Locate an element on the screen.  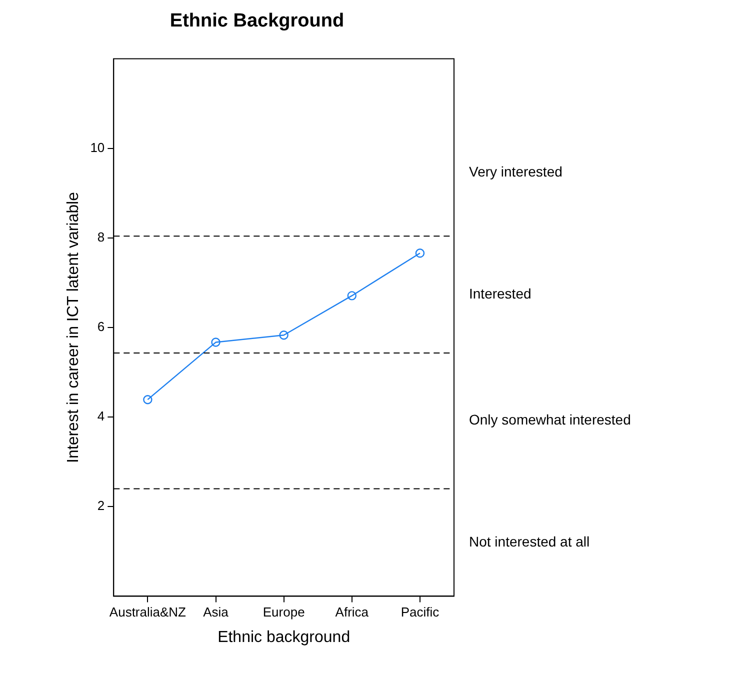
y-tick-label: 4 is located at coordinates (101, 416).